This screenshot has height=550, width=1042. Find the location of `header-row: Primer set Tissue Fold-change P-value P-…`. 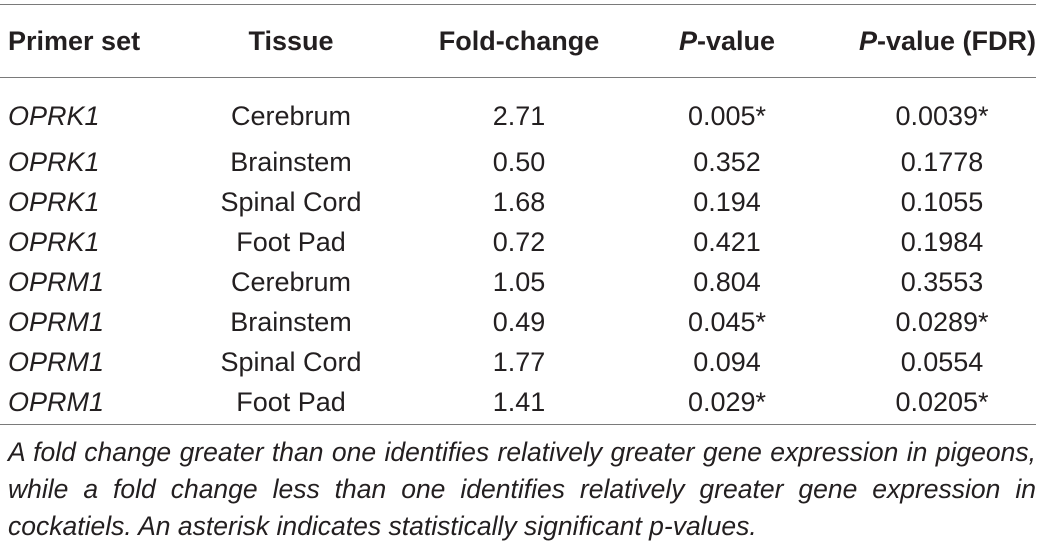

header-row: Primer set Tissue Fold-change P-value P-… is located at coordinates (518, 39).